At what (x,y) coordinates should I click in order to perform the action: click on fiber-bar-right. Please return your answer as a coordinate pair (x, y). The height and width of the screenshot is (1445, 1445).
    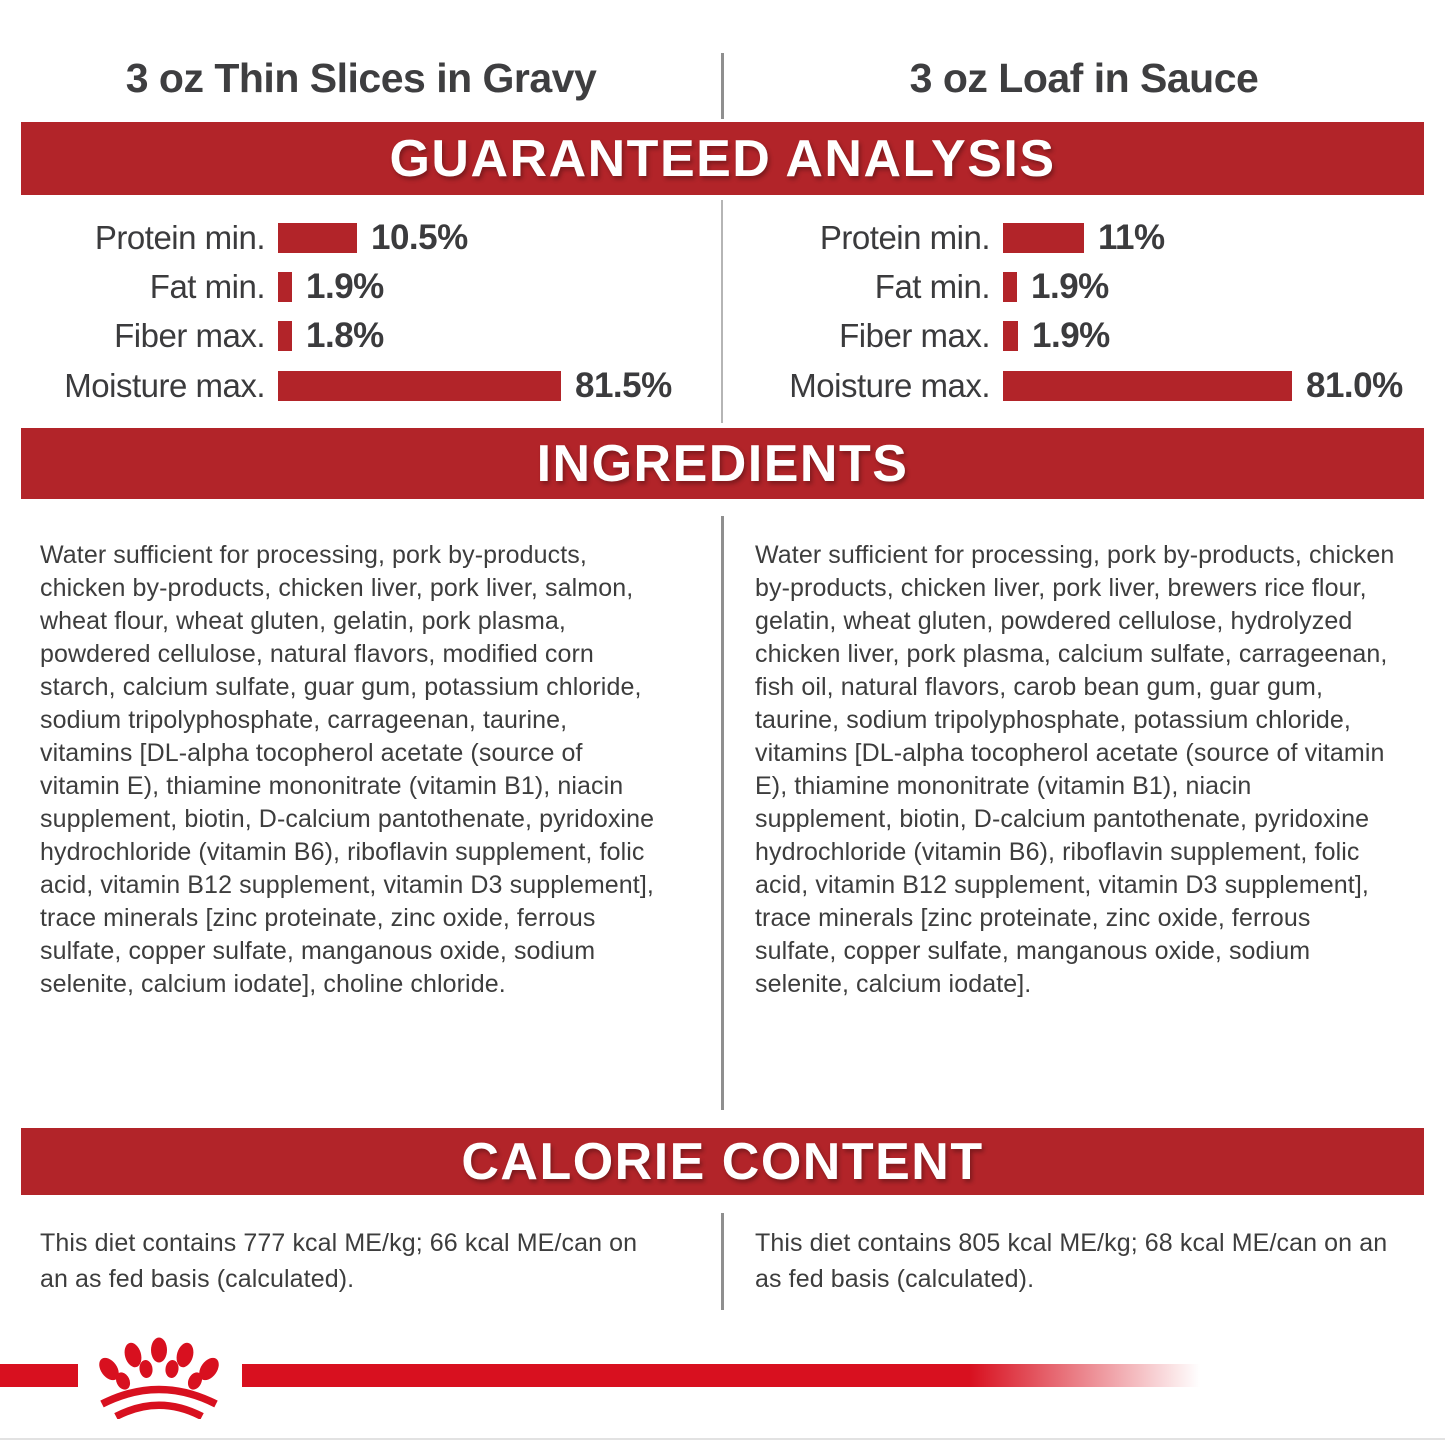
    Looking at the image, I should click on (1010, 336).